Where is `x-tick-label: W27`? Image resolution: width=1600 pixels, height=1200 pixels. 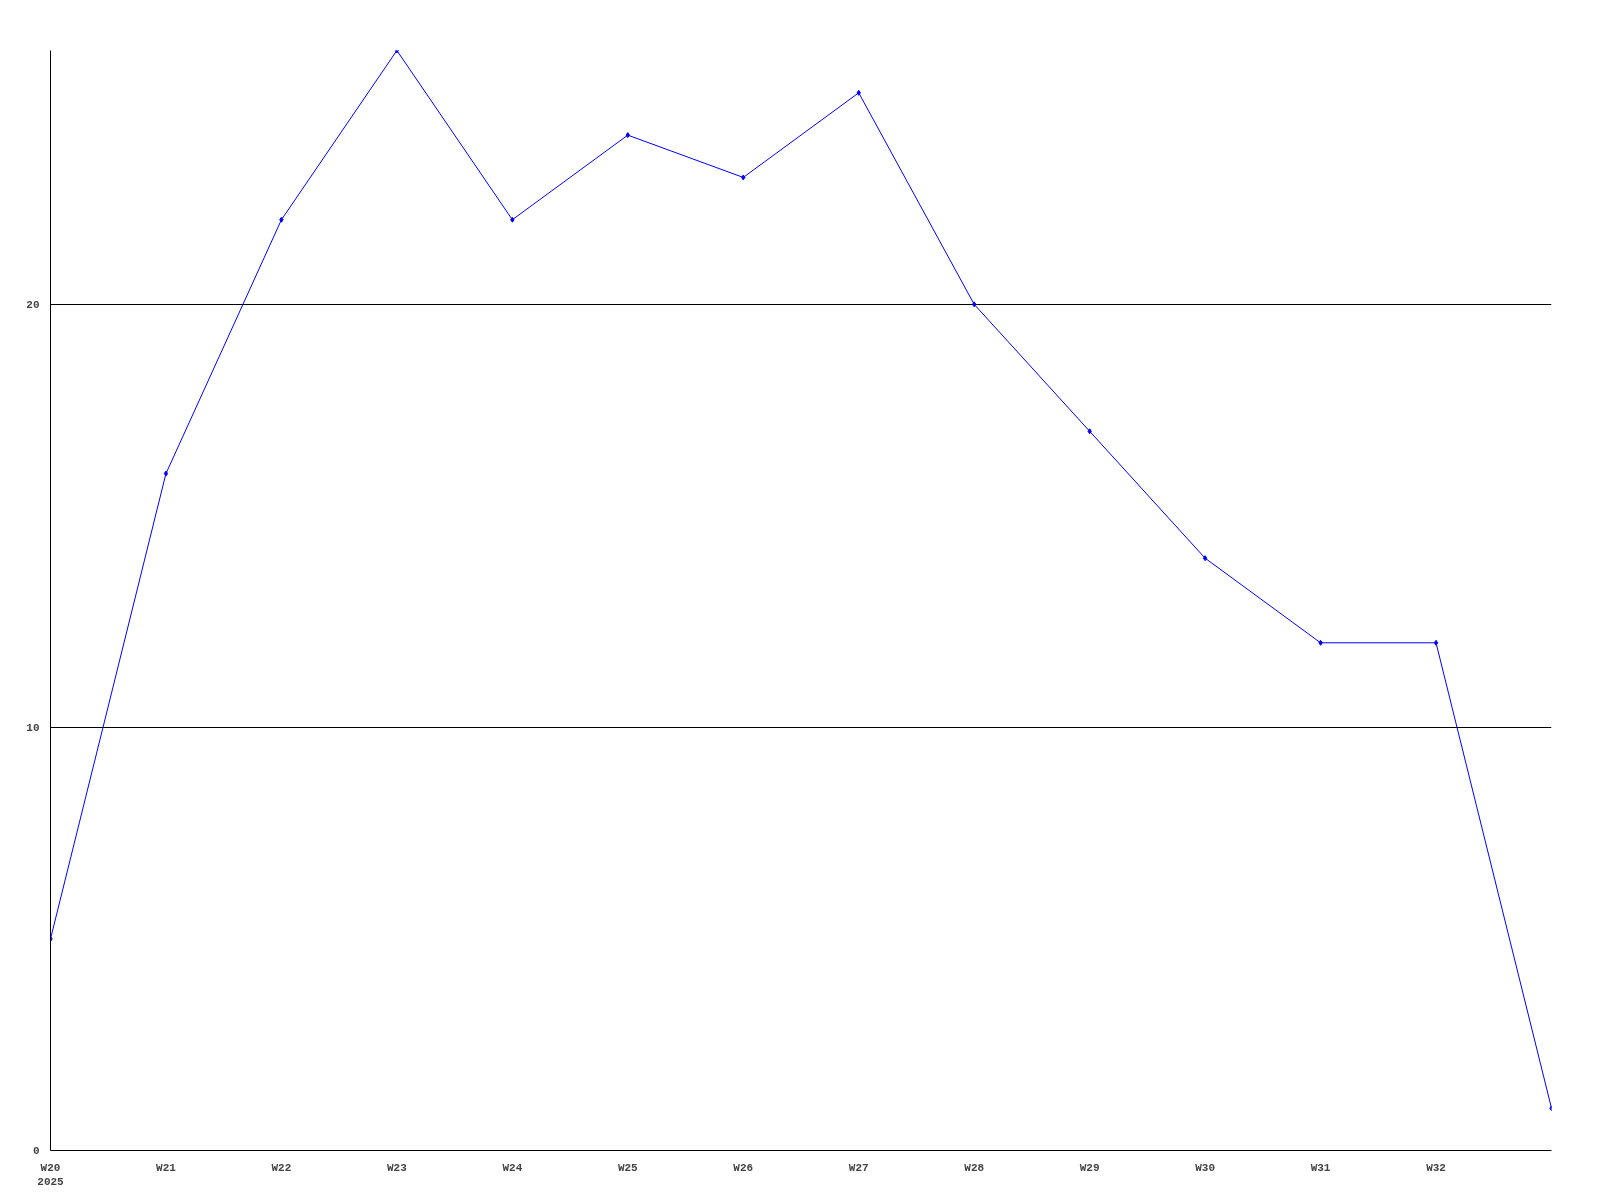 x-tick-label: W27 is located at coordinates (858, 1167).